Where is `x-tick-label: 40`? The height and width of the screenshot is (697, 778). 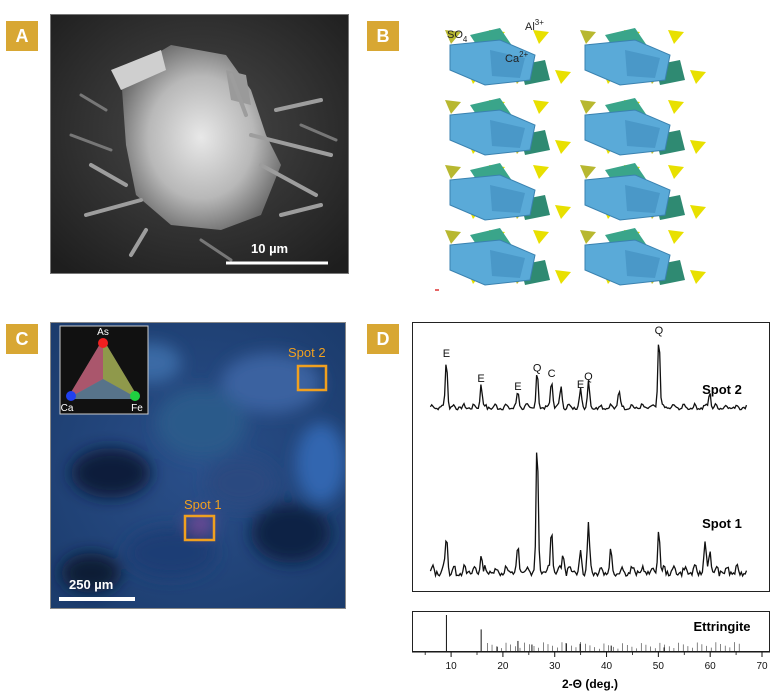
x-tick-label: 40 is located at coordinates (607, 666).